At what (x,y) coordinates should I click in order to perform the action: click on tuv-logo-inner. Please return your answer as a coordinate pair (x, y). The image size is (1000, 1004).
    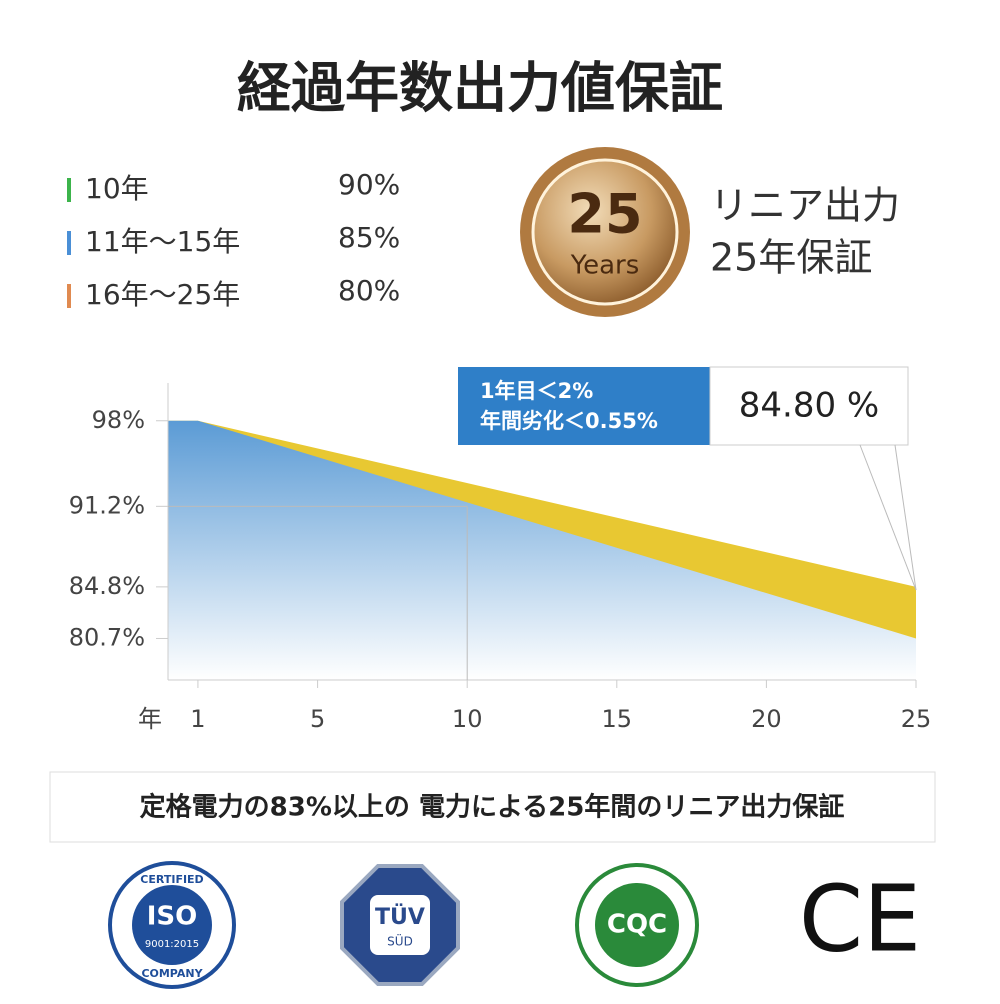
    Looking at the image, I should click on (400, 925).